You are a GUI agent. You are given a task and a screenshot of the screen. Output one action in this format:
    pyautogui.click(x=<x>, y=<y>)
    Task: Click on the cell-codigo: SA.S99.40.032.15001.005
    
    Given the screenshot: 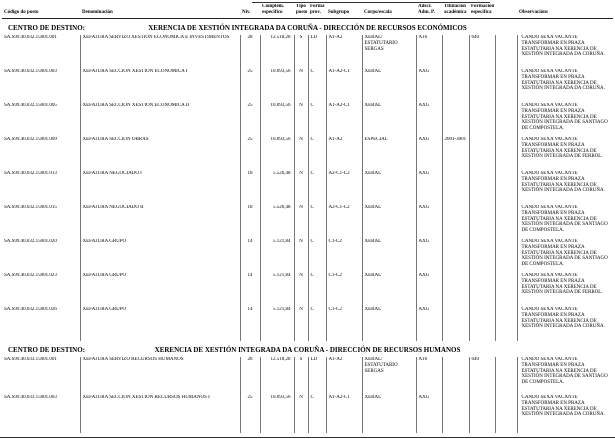 What is the action you would take?
    pyautogui.click(x=30, y=105)
    